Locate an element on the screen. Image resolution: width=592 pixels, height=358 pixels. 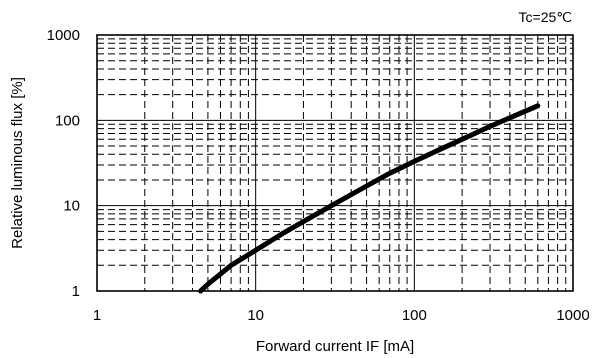
x-tick-label: 1 is located at coordinates (97, 315).